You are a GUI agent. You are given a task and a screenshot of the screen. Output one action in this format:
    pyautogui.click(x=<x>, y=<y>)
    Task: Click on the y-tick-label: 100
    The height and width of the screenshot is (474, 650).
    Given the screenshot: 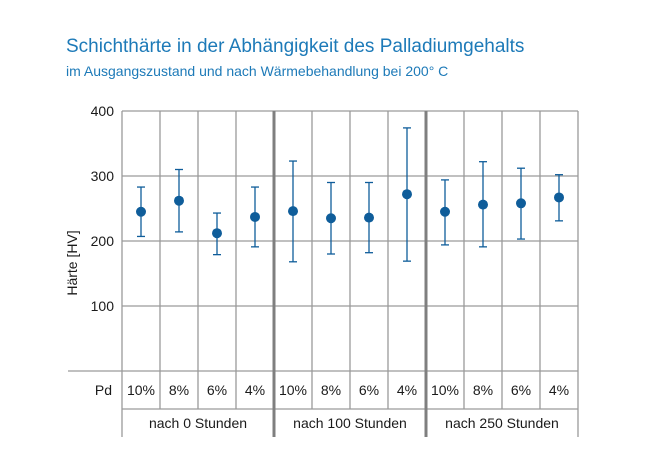 What is the action you would take?
    pyautogui.click(x=103, y=306)
    